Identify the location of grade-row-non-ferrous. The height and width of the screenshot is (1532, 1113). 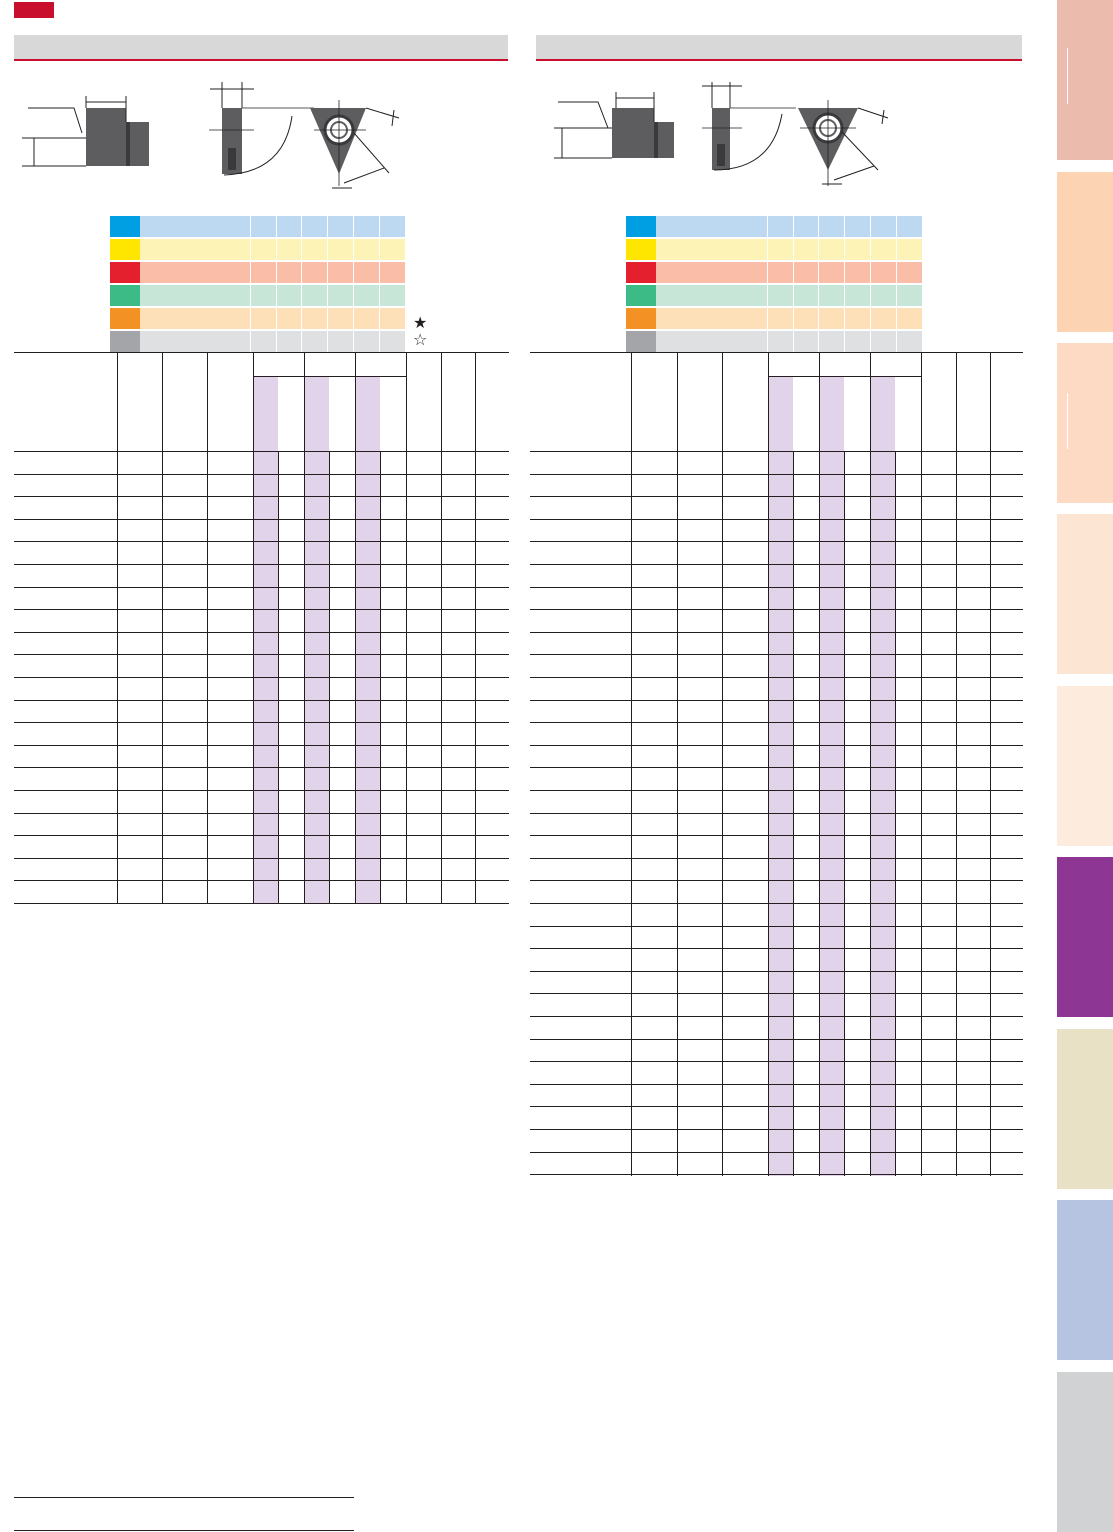
(774, 295).